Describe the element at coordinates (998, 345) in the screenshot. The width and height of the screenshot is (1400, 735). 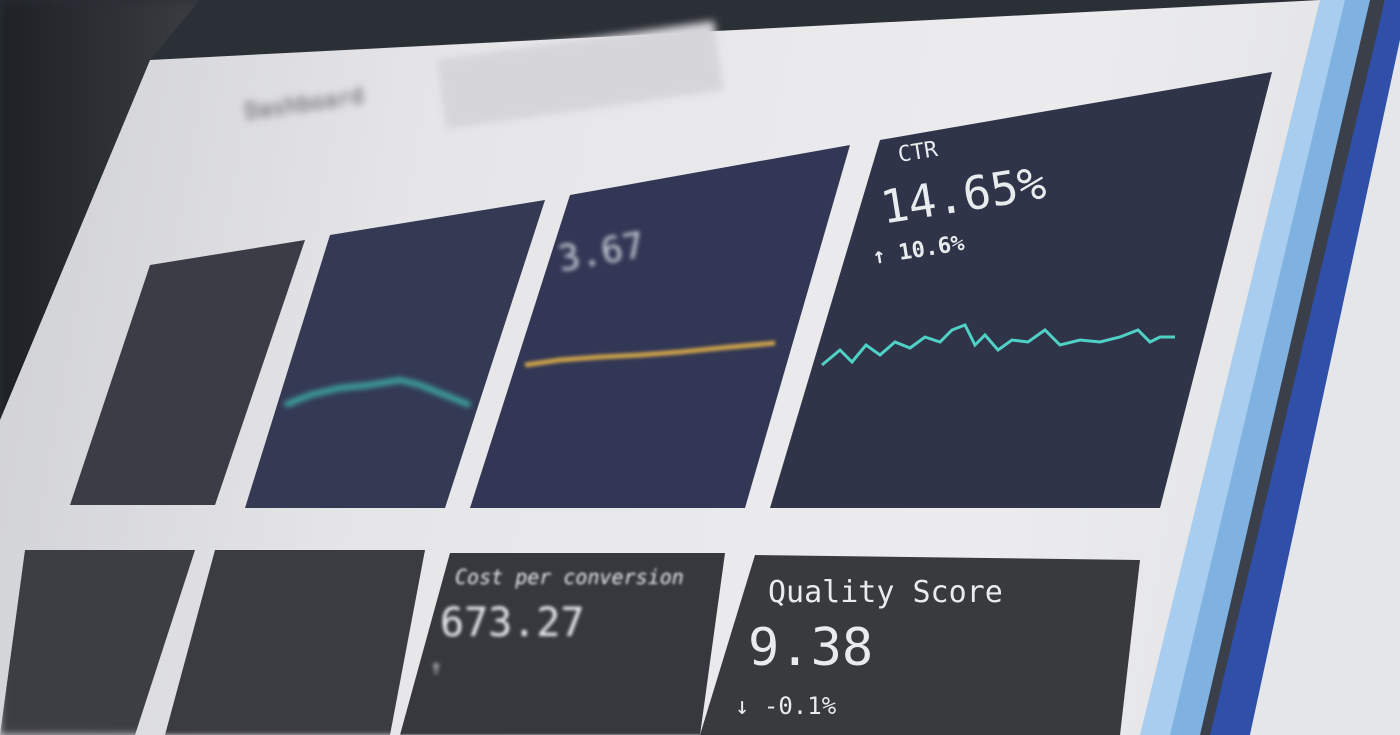
I see `sparkline-ctr` at that location.